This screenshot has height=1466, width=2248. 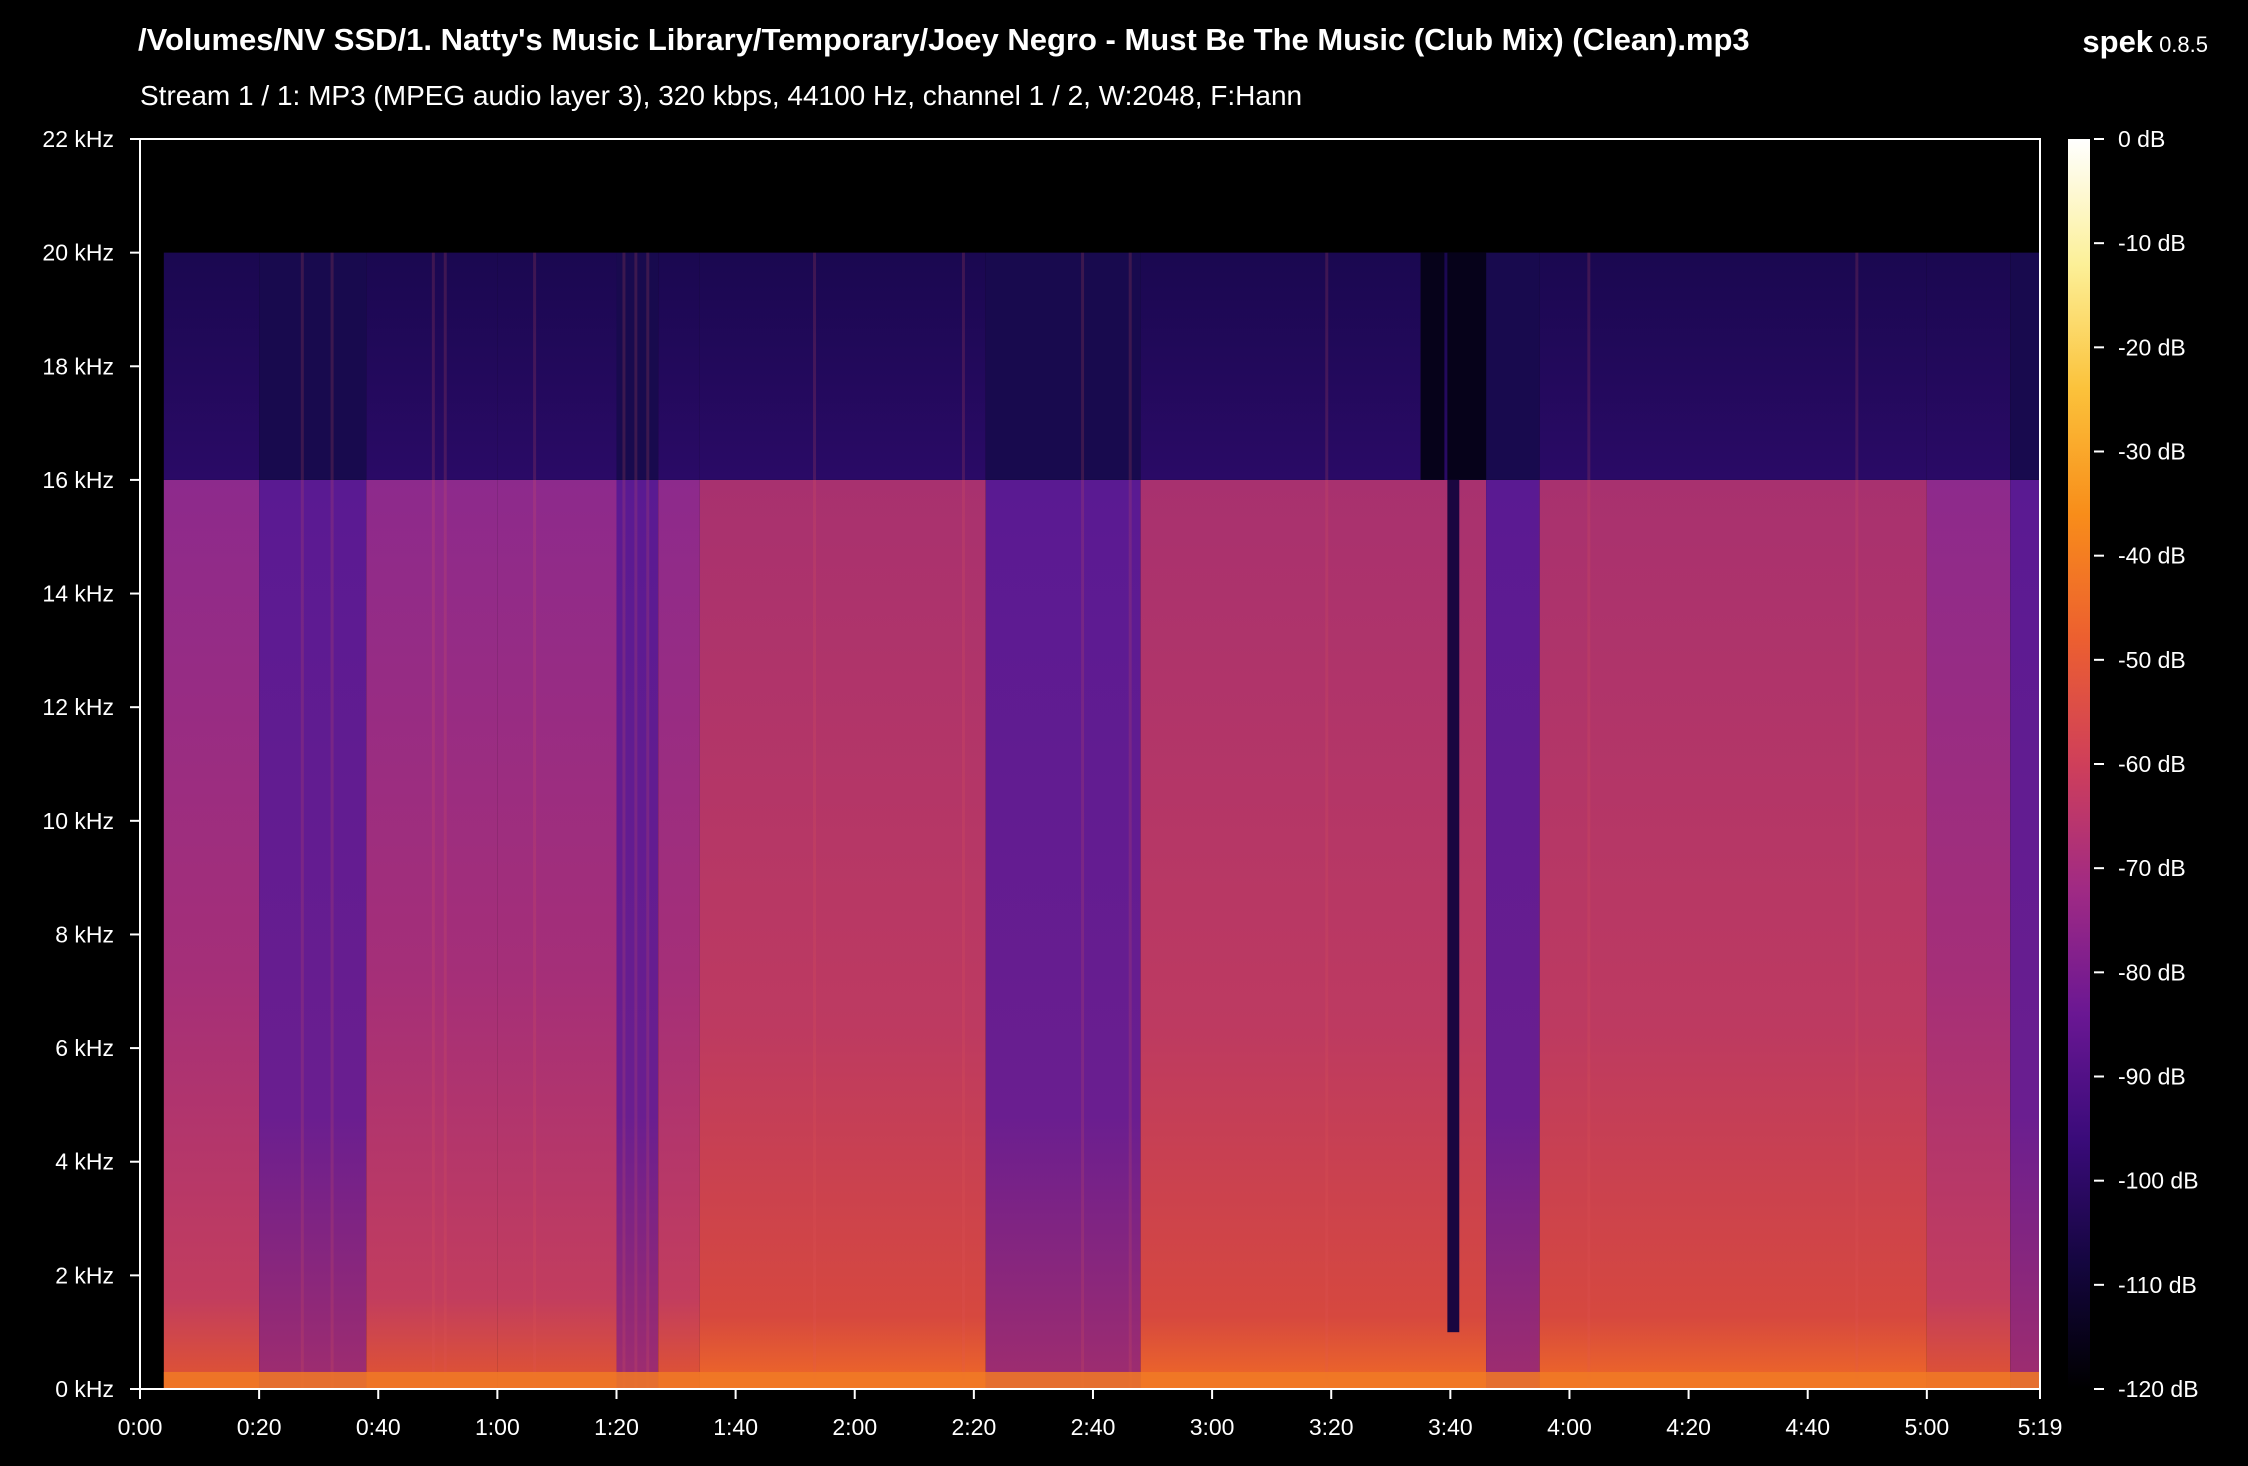 What do you see at coordinates (1569, 1427) in the screenshot?
I see `x-tick-label: 4:00` at bounding box center [1569, 1427].